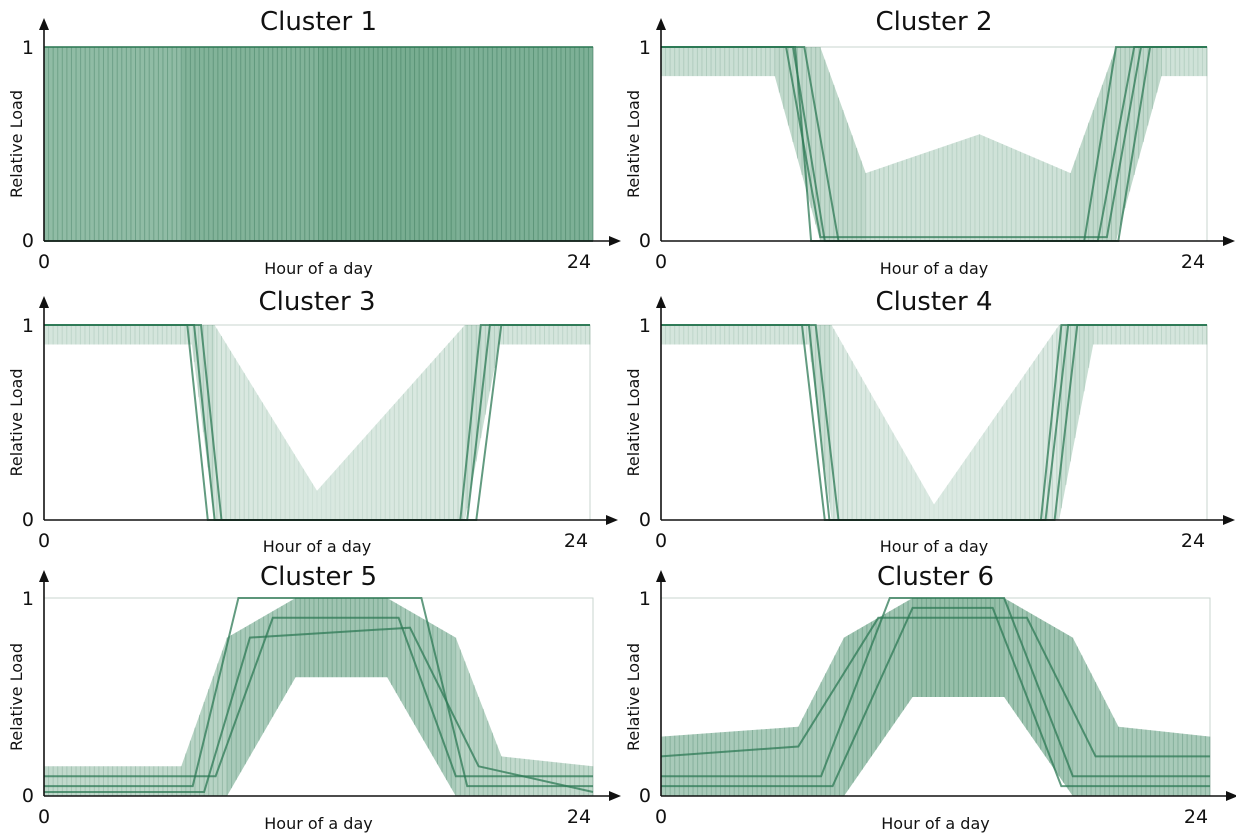 This screenshot has height=833, width=1236. I want to click on chart-title: Cluster 2, so click(933, 22).